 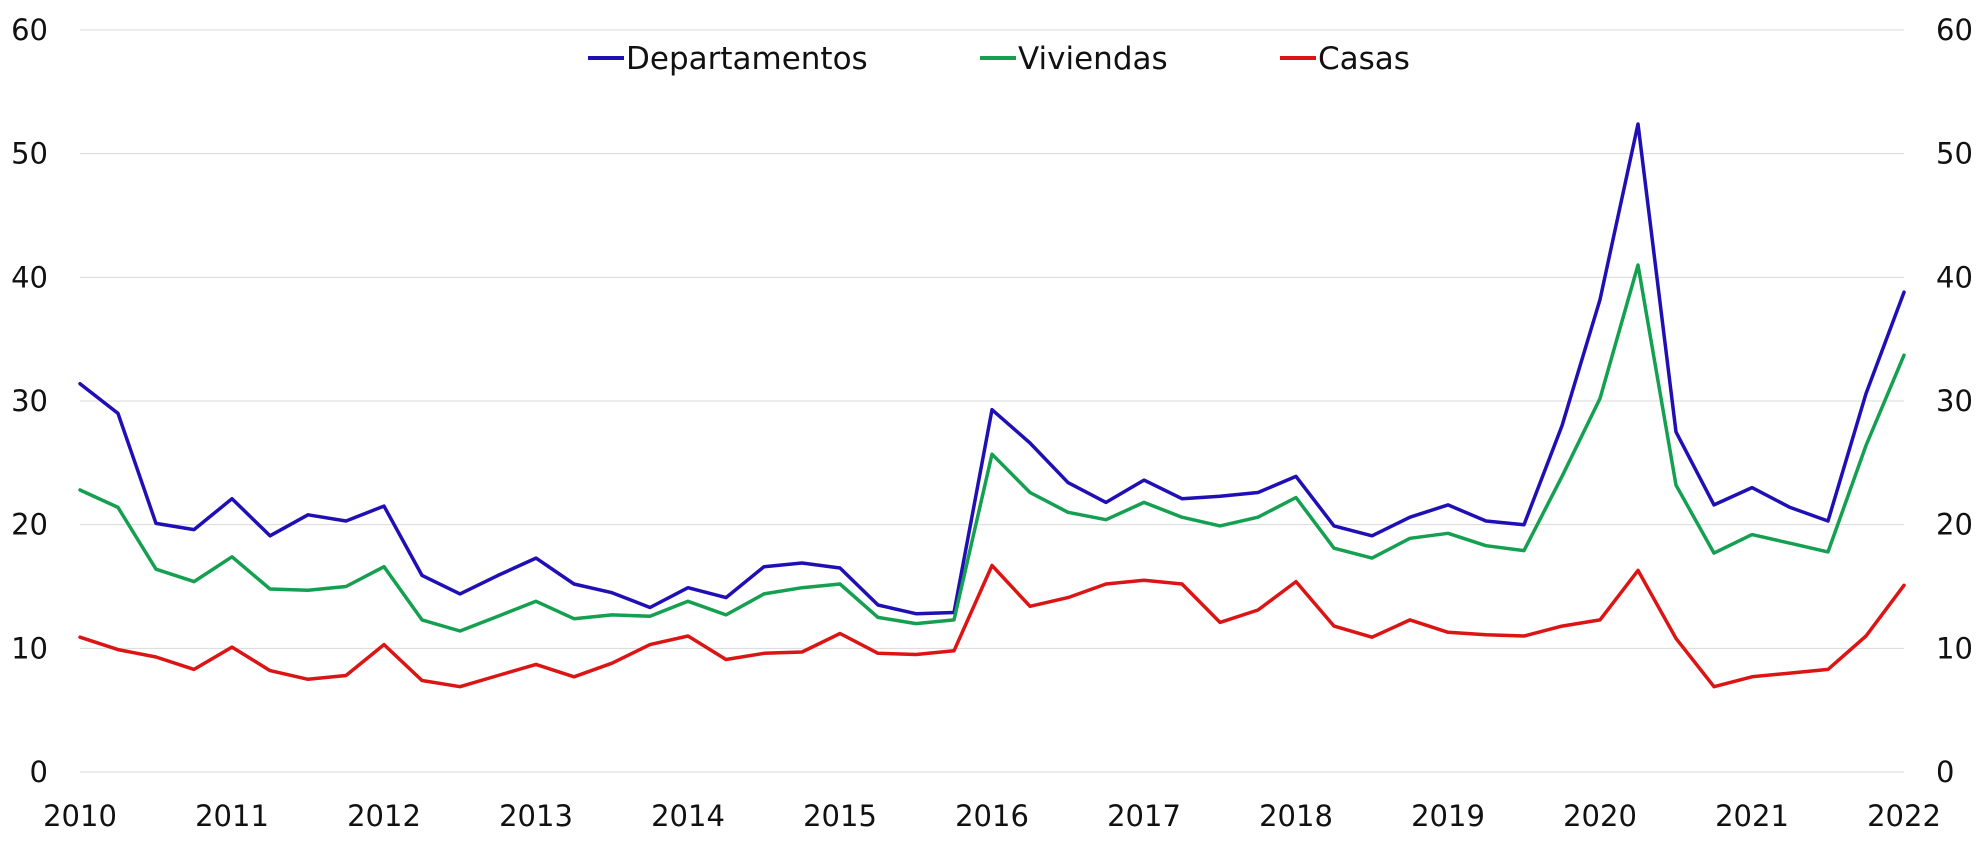 I want to click on y-tick-left-40: 40, so click(x=29, y=277).